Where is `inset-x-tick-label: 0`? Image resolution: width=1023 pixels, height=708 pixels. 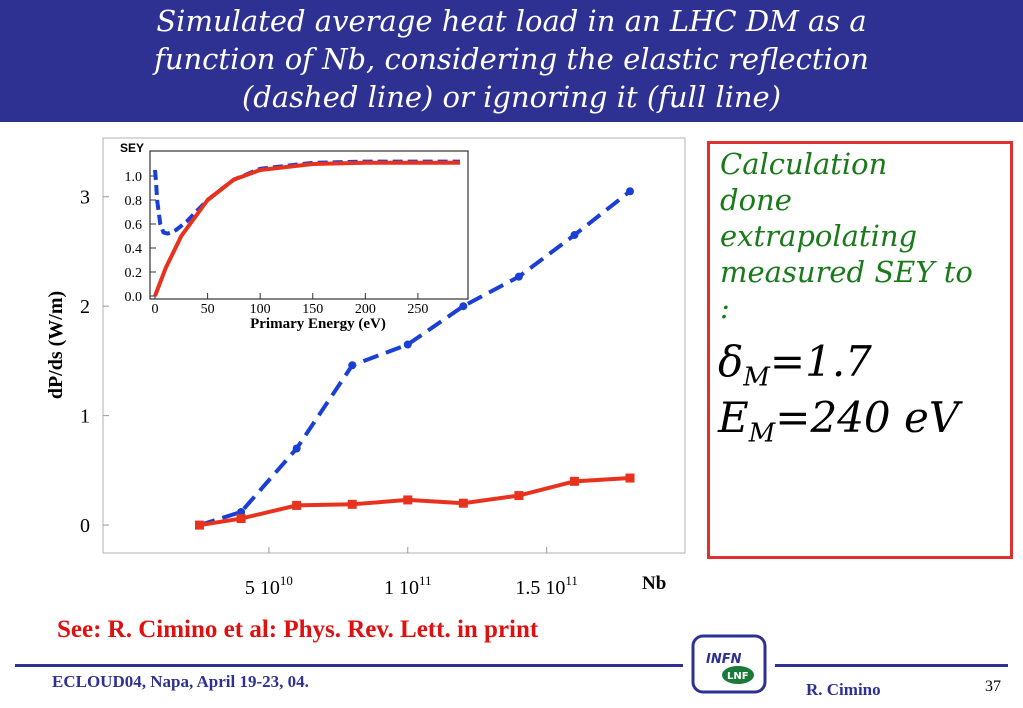 inset-x-tick-label: 0 is located at coordinates (155, 309).